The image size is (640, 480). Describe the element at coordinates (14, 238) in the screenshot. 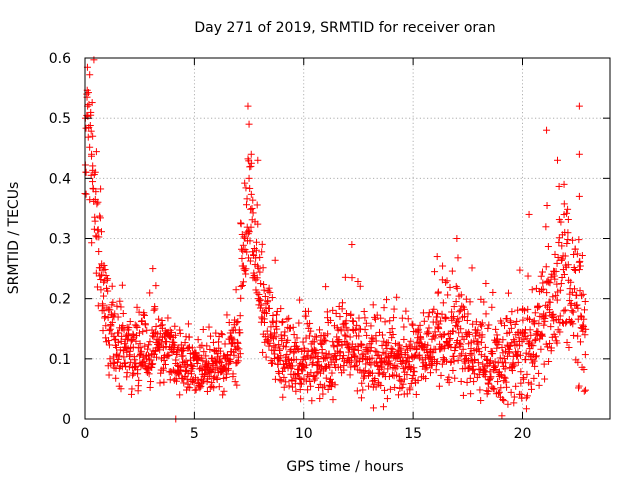

I see `y-axis-label: SRMTID / TECUs` at that location.